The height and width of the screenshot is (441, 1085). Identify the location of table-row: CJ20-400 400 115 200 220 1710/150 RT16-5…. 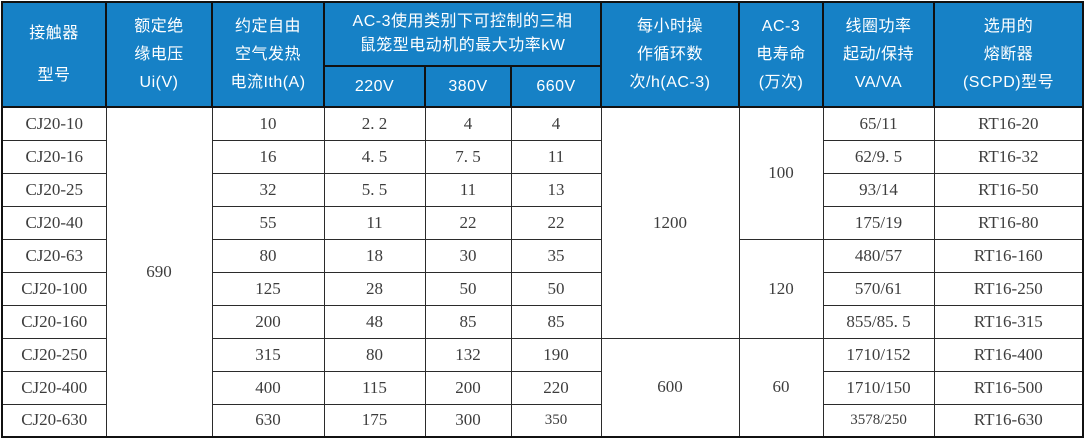
(542, 387).